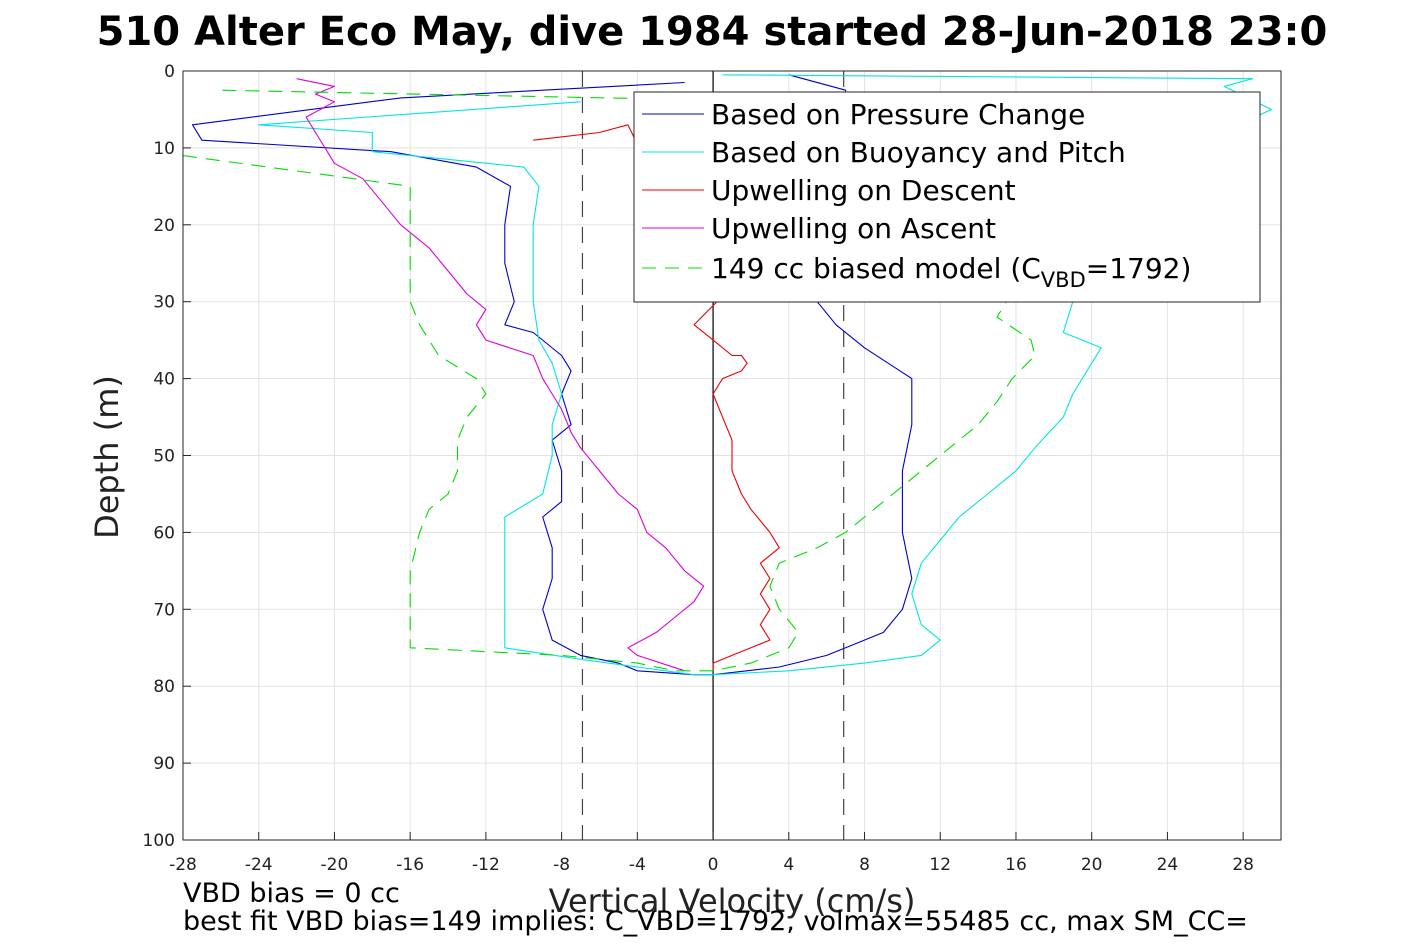  What do you see at coordinates (486, 865) in the screenshot?
I see `x-tick-label: -12` at bounding box center [486, 865].